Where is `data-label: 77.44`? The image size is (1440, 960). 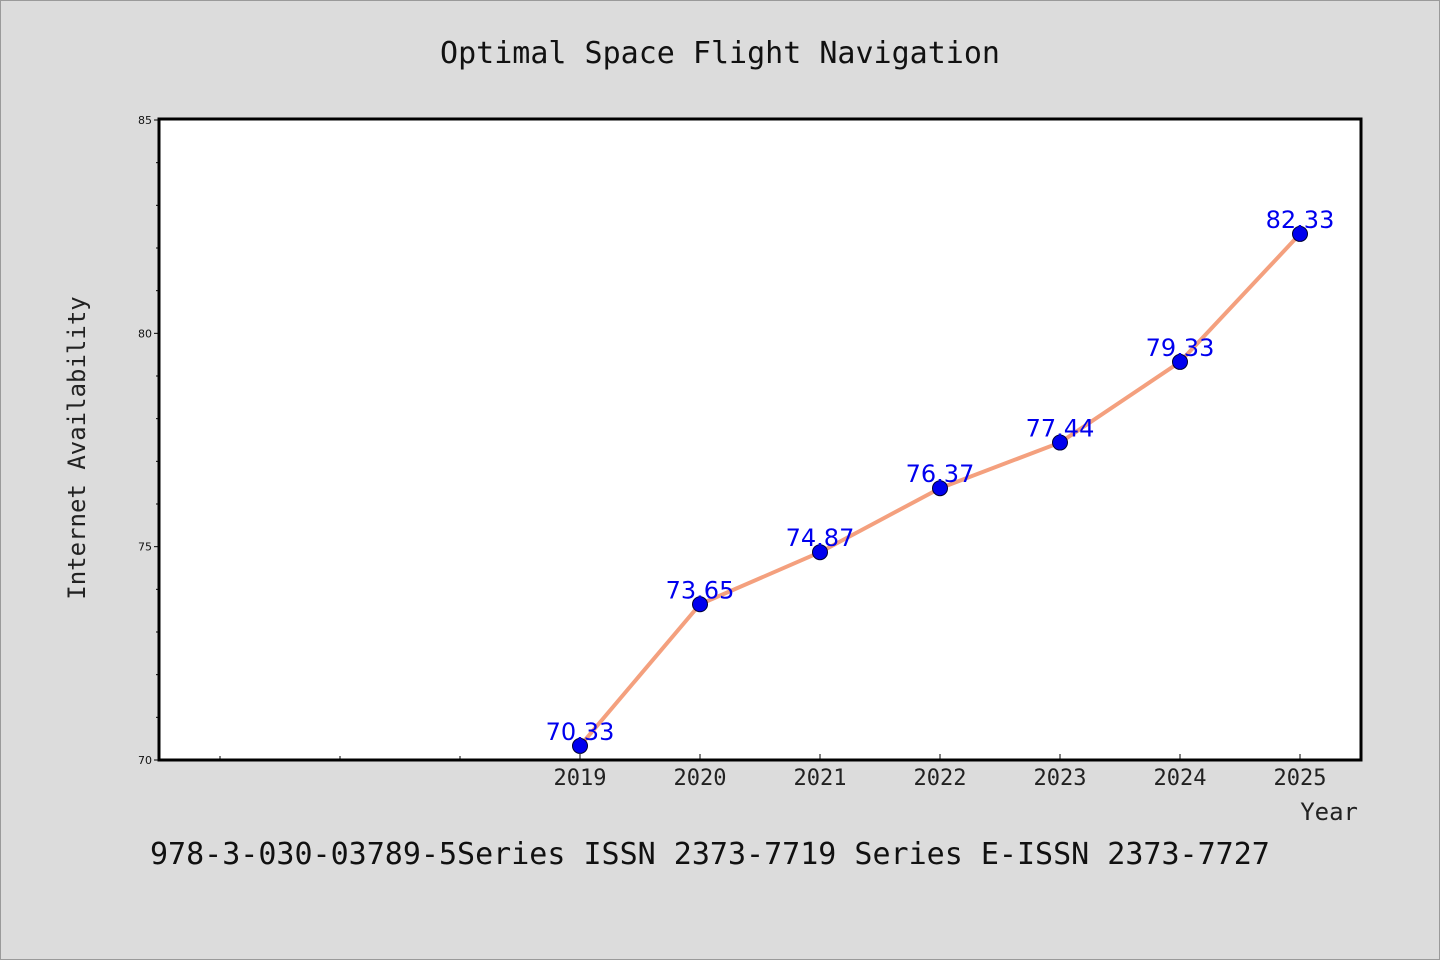
data-label: 77.44 is located at coordinates (1060, 429).